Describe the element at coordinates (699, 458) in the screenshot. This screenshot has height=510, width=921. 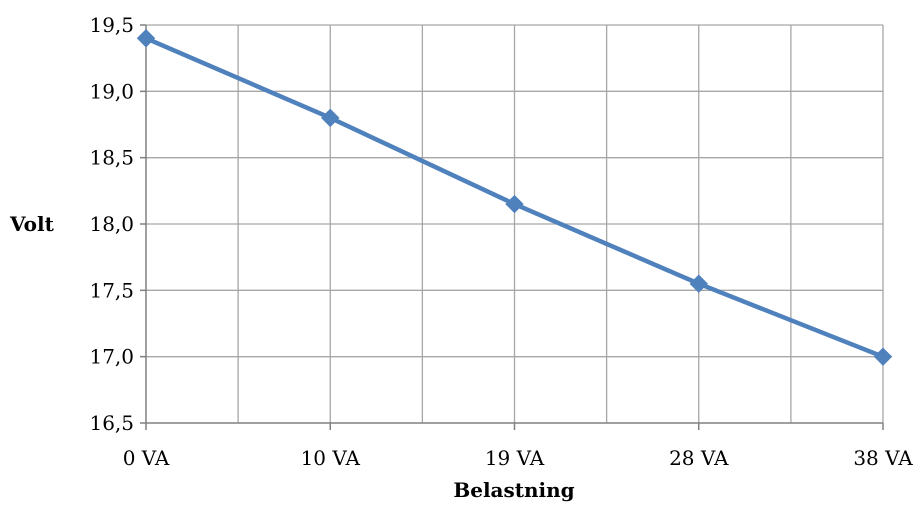
I see `x-tick-label: 28 VA` at that location.